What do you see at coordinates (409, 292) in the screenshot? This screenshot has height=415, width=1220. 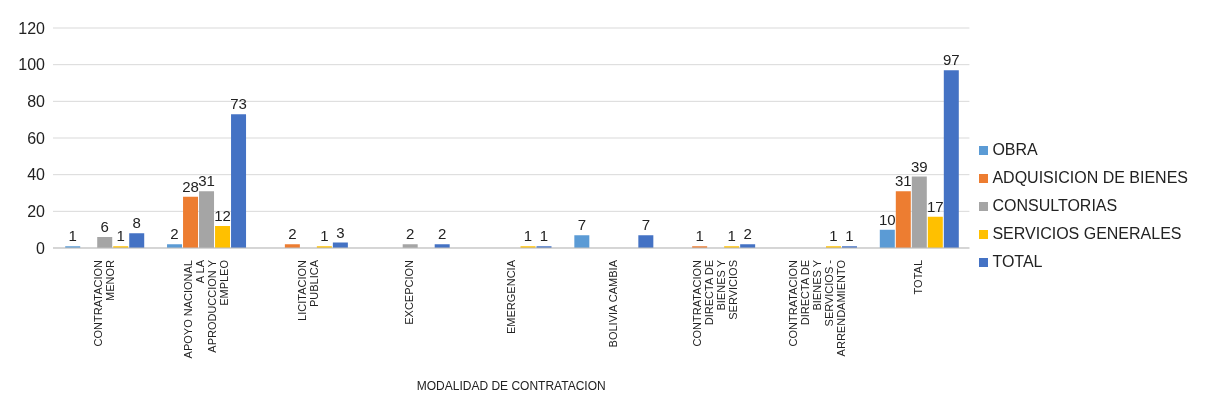 I see `x-tick-label: EXCEPCION` at bounding box center [409, 292].